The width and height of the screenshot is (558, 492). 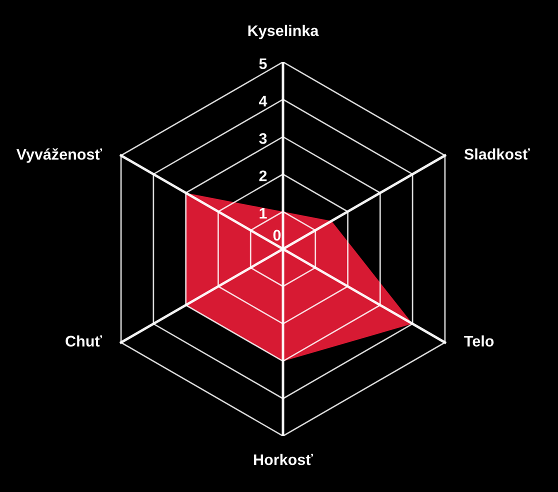 What do you see at coordinates (263, 64) in the screenshot?
I see `y-tick-label: 5` at bounding box center [263, 64].